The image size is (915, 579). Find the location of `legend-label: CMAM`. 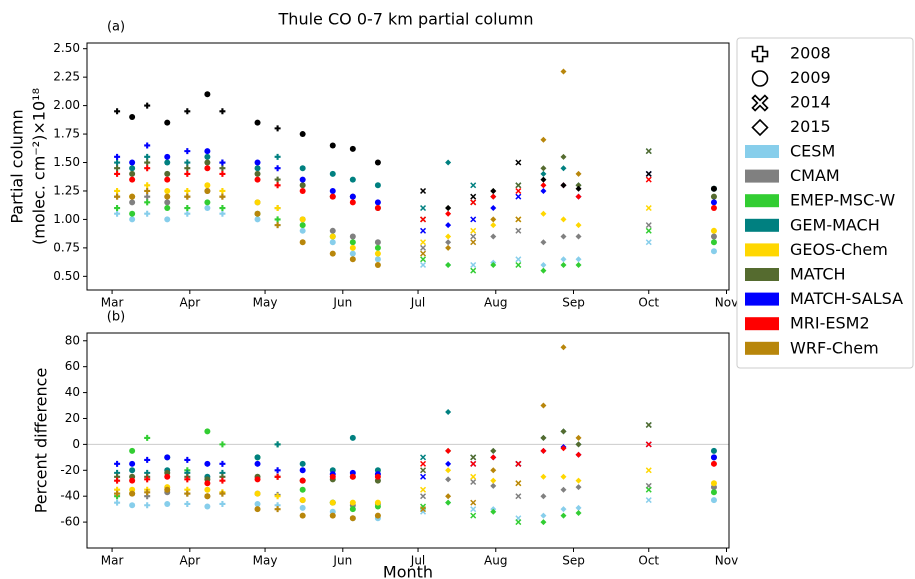

legend-label: CMAM is located at coordinates (815, 175).